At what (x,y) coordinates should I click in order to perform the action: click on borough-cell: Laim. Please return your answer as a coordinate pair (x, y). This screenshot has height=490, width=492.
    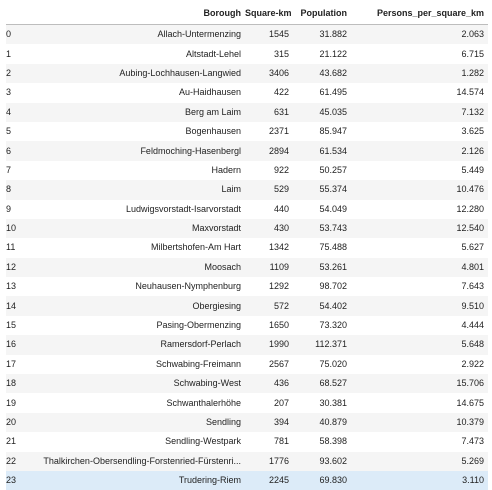
    Looking at the image, I should click on (134, 189).